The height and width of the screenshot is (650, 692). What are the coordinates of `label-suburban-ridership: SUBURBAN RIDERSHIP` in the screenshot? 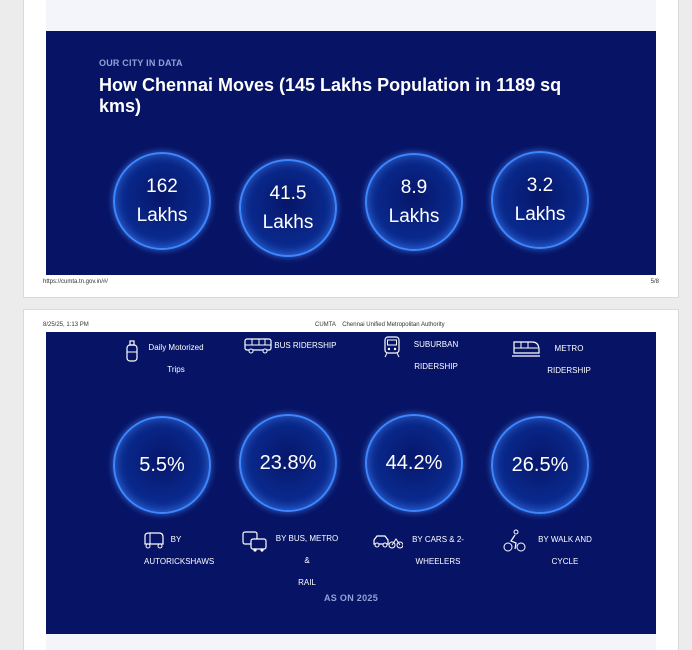 It's located at (428, 356).